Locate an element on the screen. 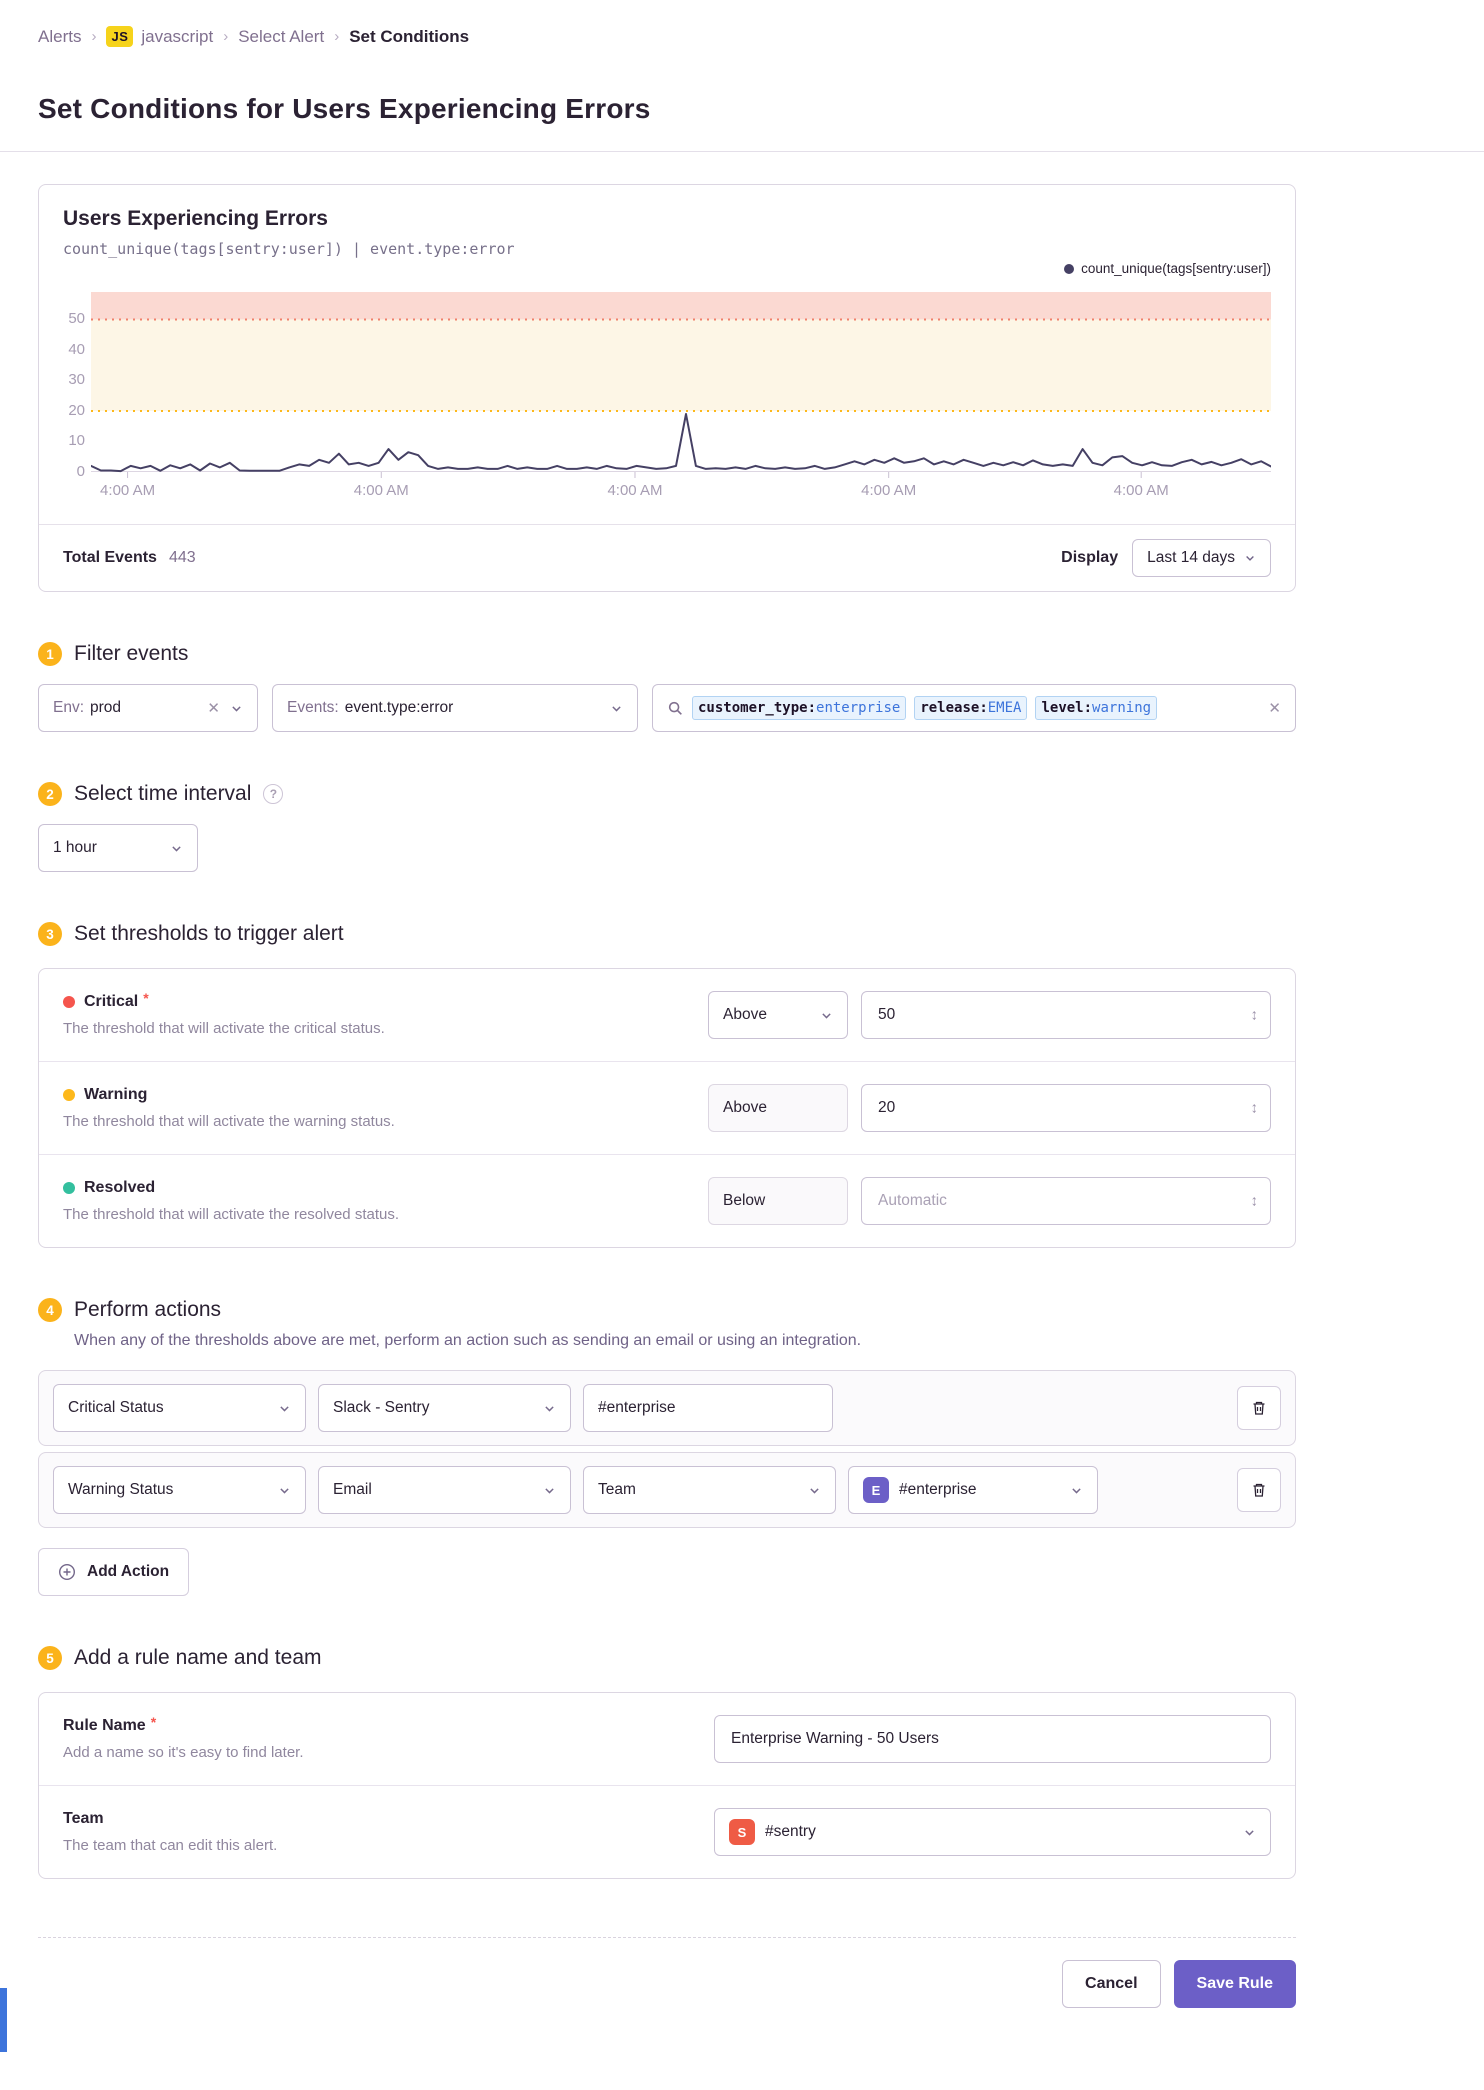 The height and width of the screenshot is (2090, 1484). filter-token: release:EMEA is located at coordinates (971, 708).